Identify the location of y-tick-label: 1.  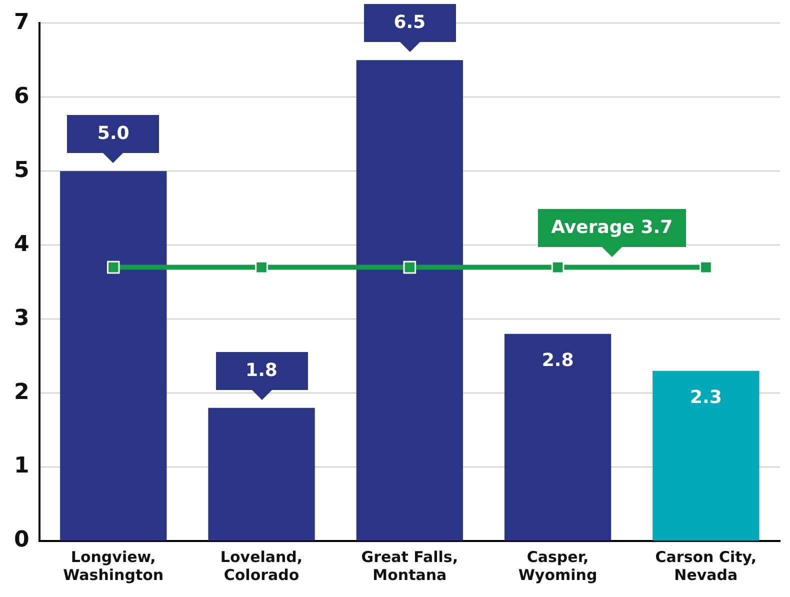
(22, 466).